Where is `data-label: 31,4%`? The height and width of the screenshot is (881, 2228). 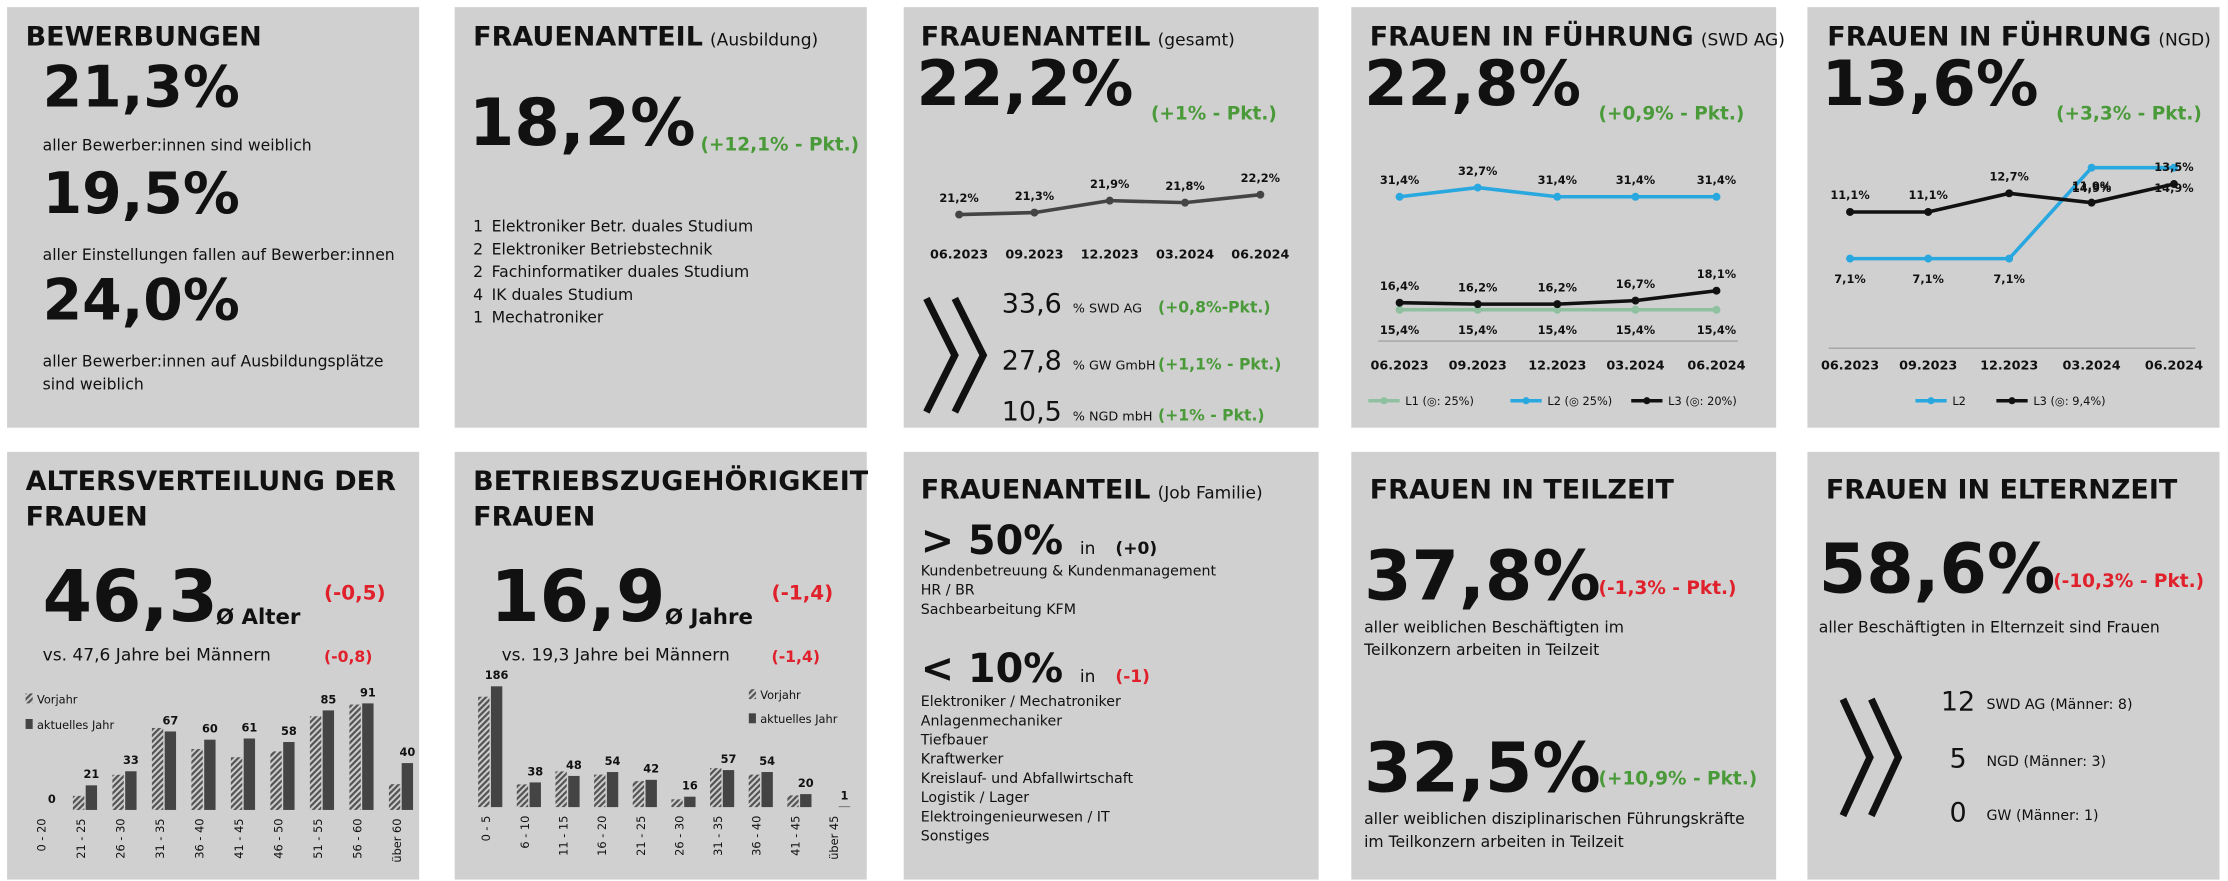
data-label: 31,4% is located at coordinates (1636, 180).